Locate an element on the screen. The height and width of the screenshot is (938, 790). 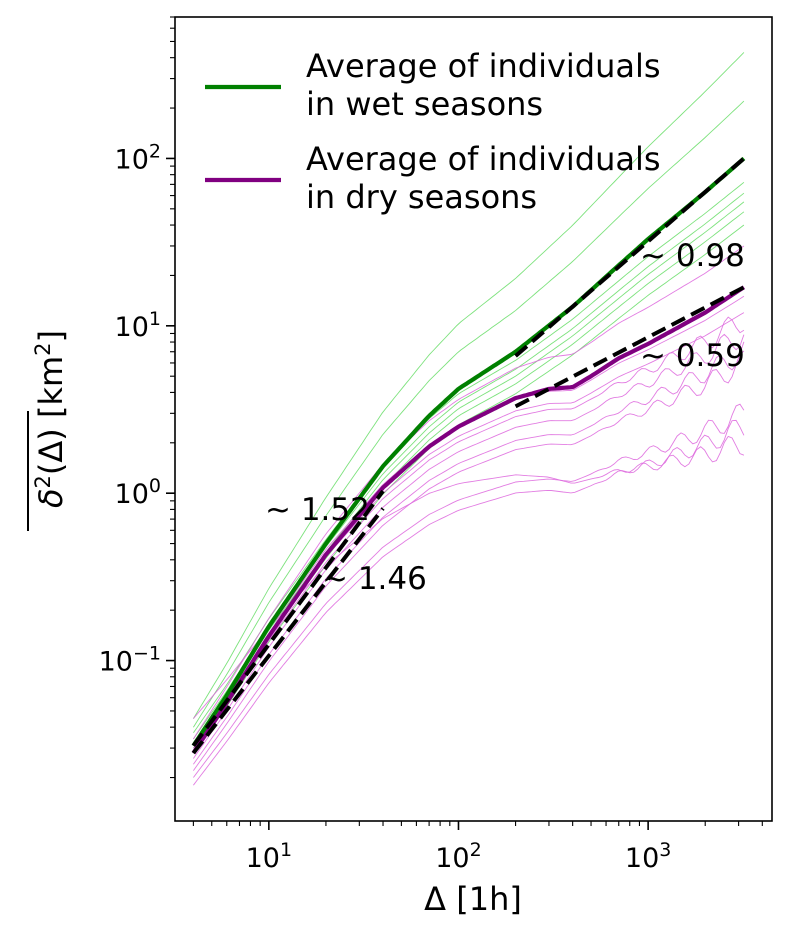
y-axis-label: δ2(Δ) [km2] is located at coordinates (50, 419).